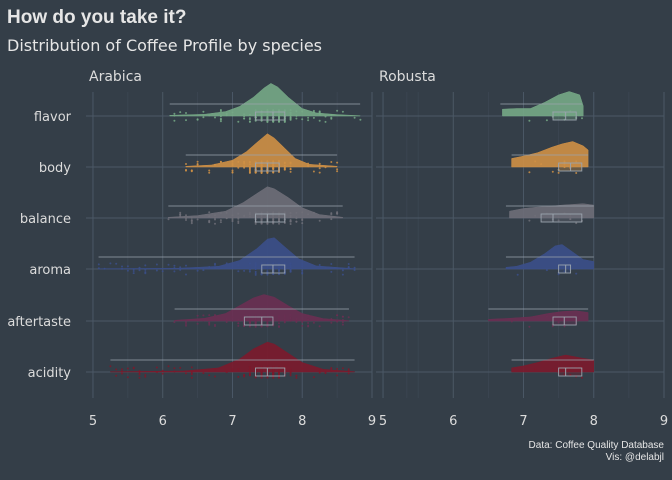 The height and width of the screenshot is (480, 672). Describe the element at coordinates (258, 321) in the screenshot. I see `box-aftertaste` at that location.